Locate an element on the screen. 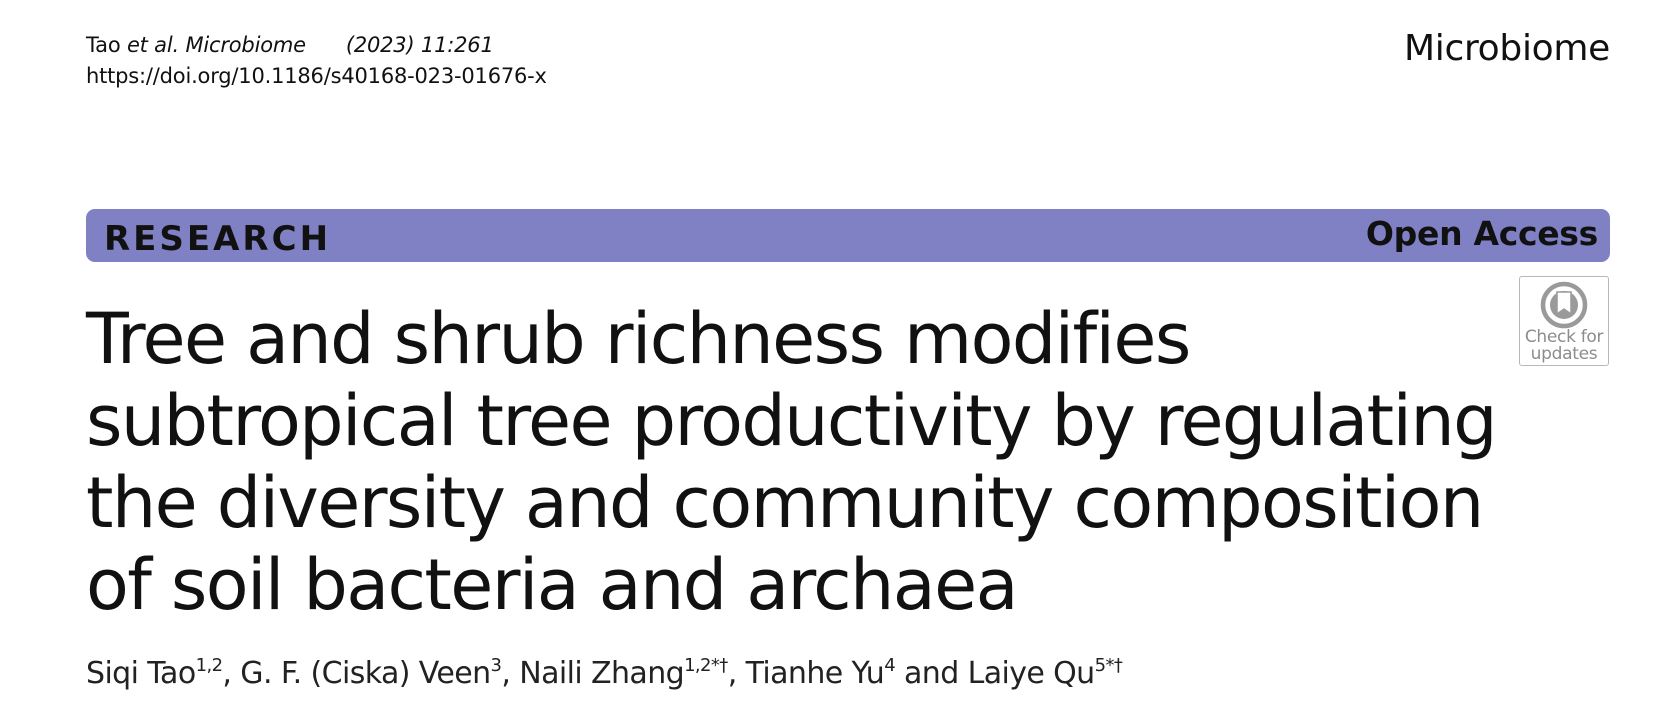 This screenshot has width=1666, height=708. citation-journal: Microbiome is located at coordinates (245, 45).